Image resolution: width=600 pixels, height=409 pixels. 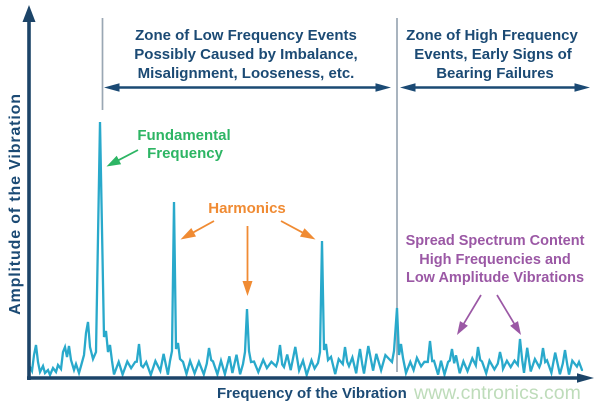 What do you see at coordinates (246, 73) in the screenshot?
I see `svg-text: Misalignment, Looseness, etc.` at bounding box center [246, 73].